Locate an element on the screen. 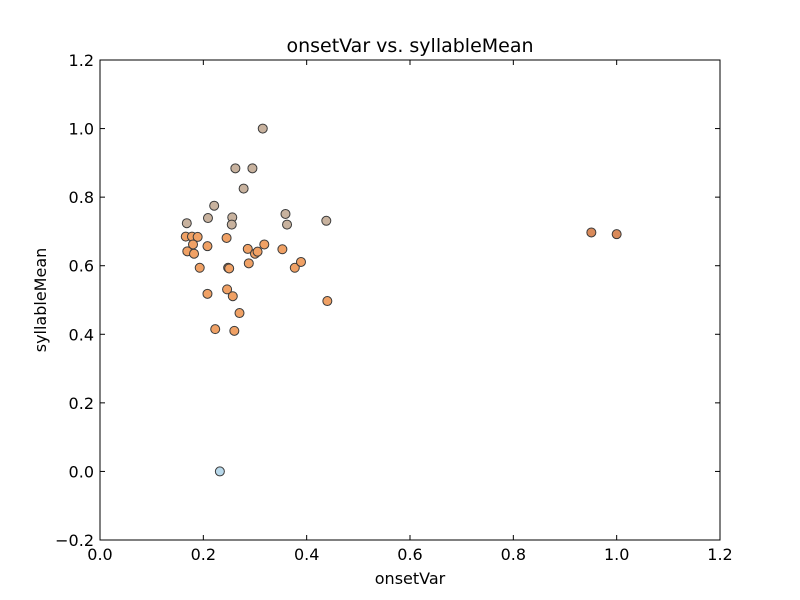 The height and width of the screenshot is (600, 800). y-tick-label: 1.2 is located at coordinates (81, 60).